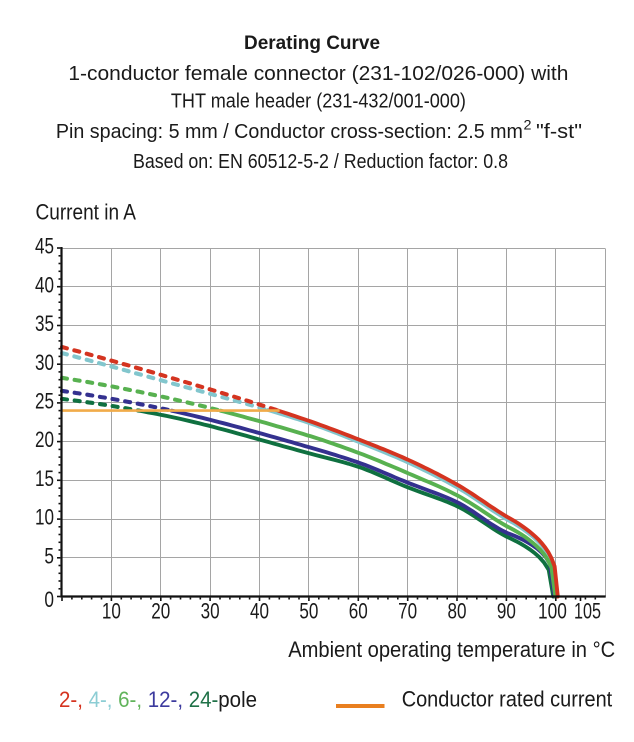  What do you see at coordinates (457, 611) in the screenshot?
I see `svg-text: 80` at bounding box center [457, 611].